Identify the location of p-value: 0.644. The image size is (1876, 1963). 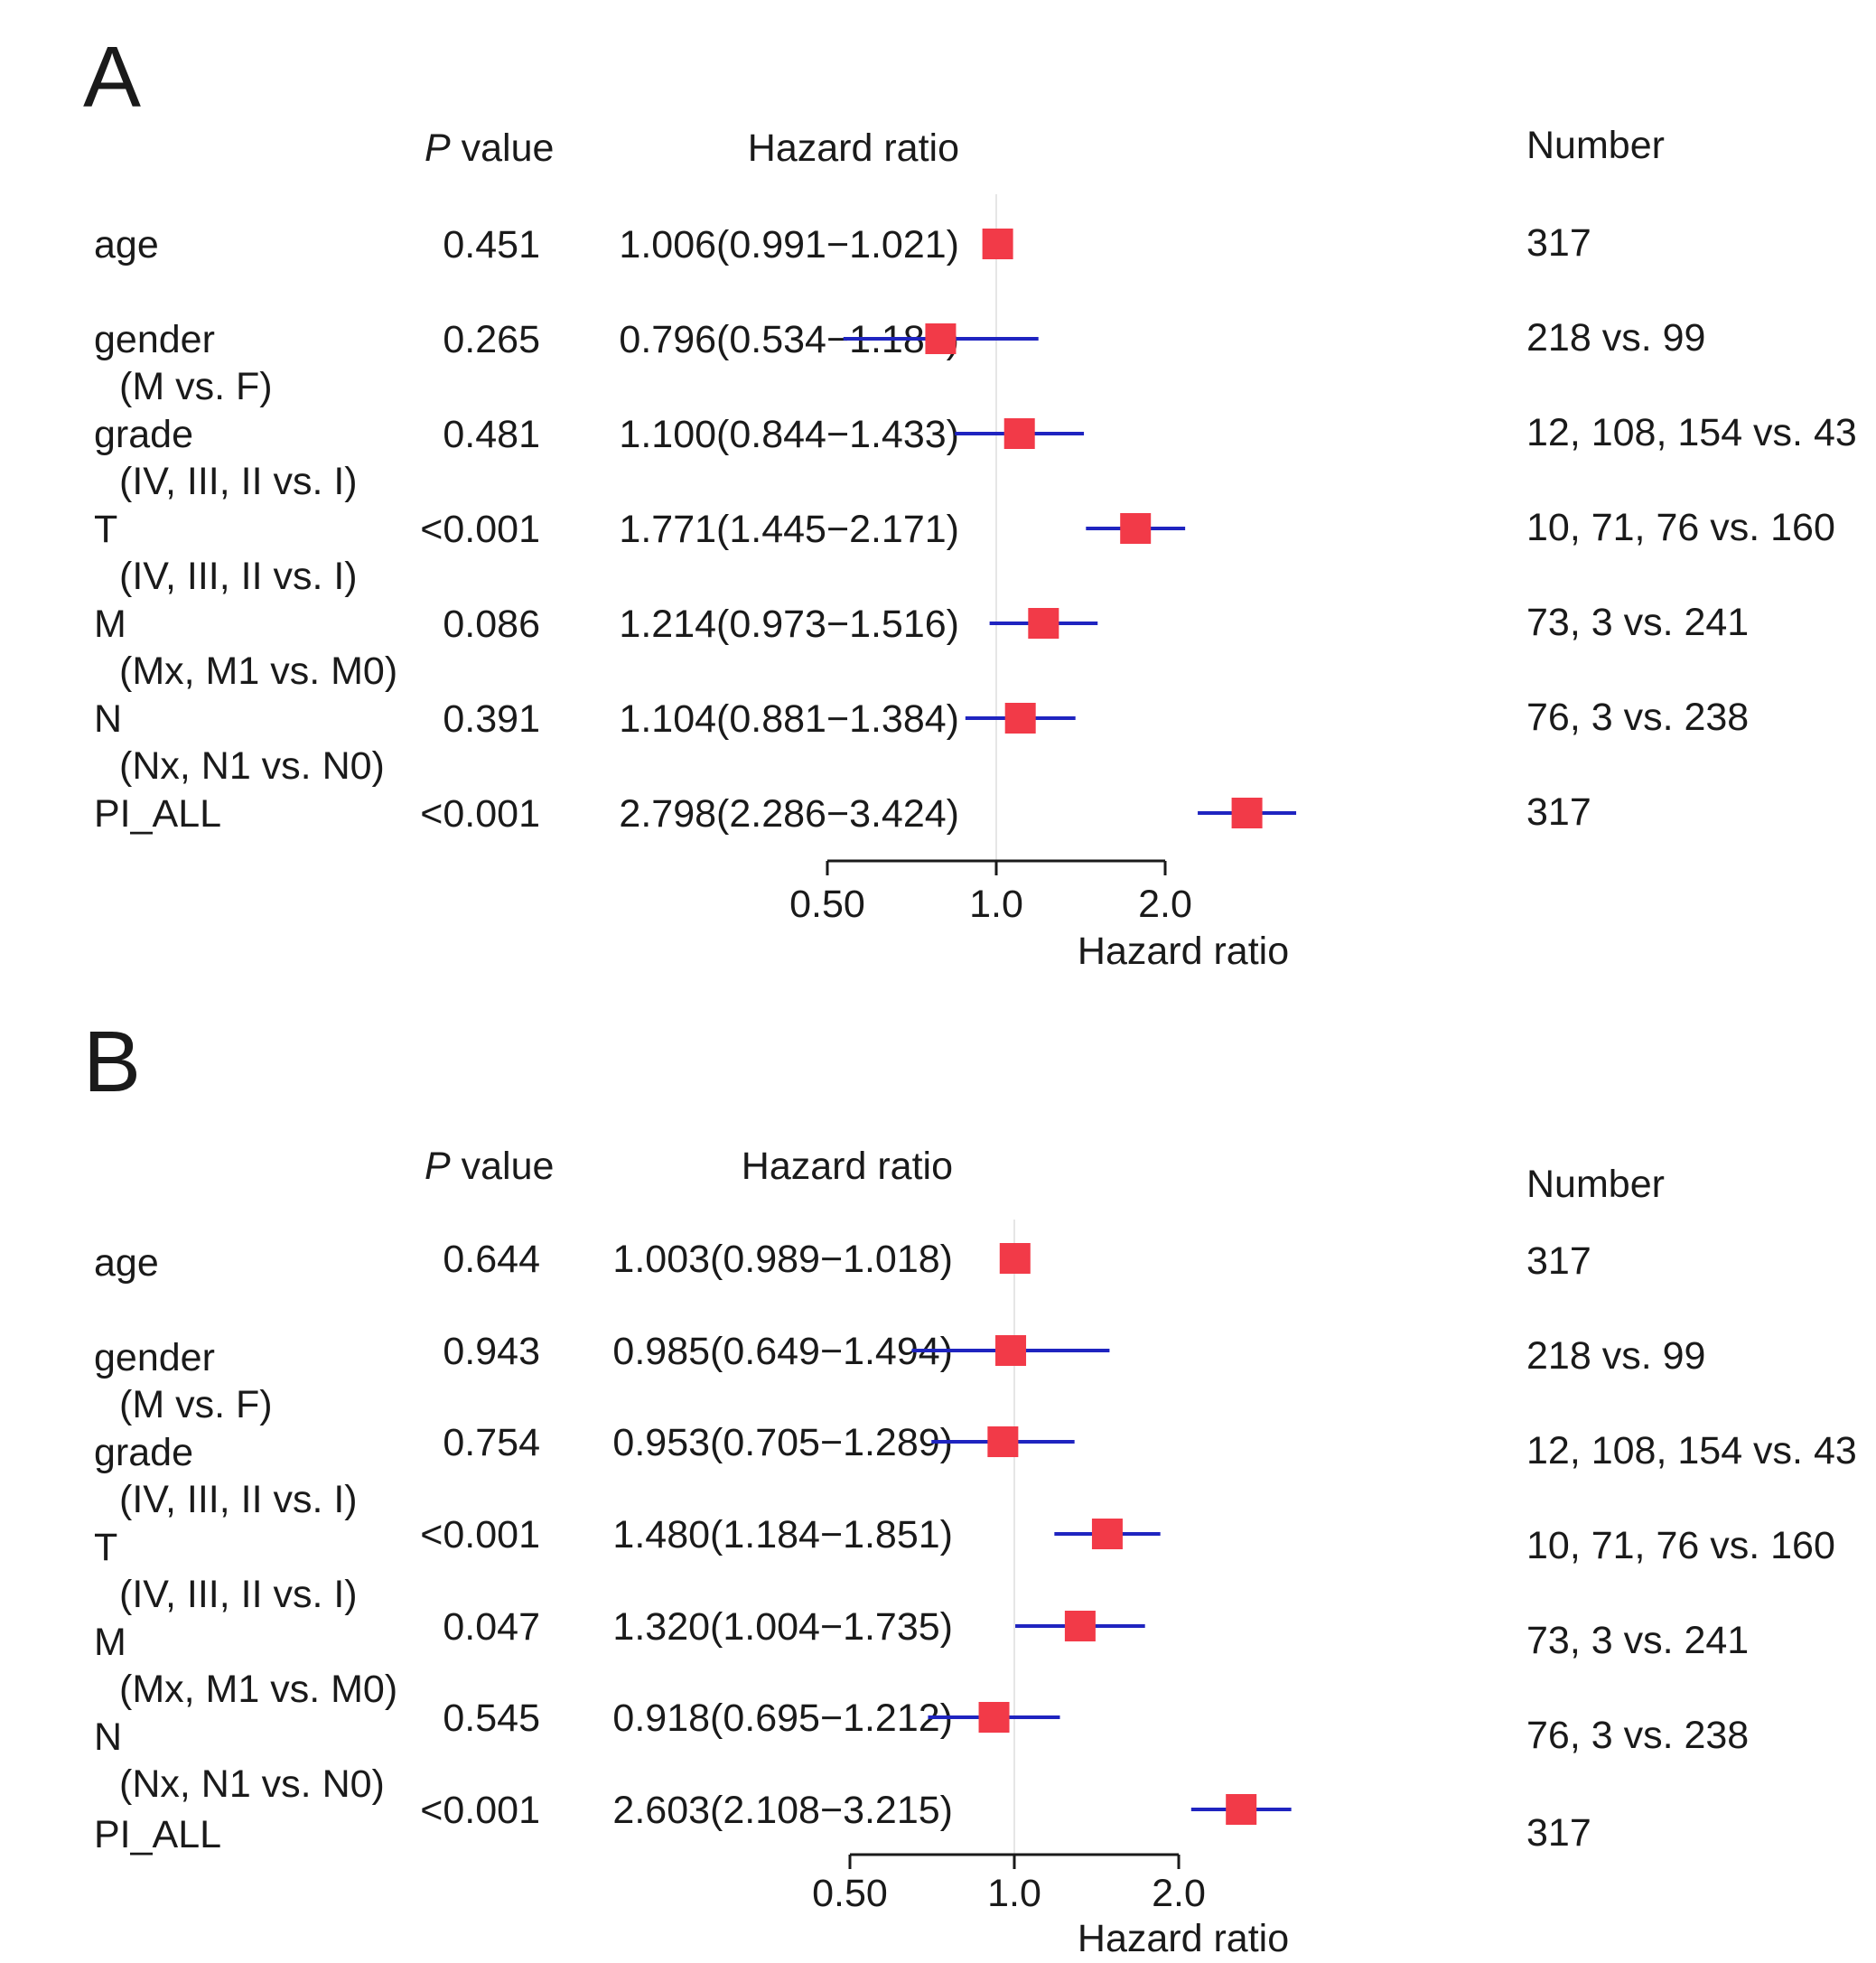
(492, 1260).